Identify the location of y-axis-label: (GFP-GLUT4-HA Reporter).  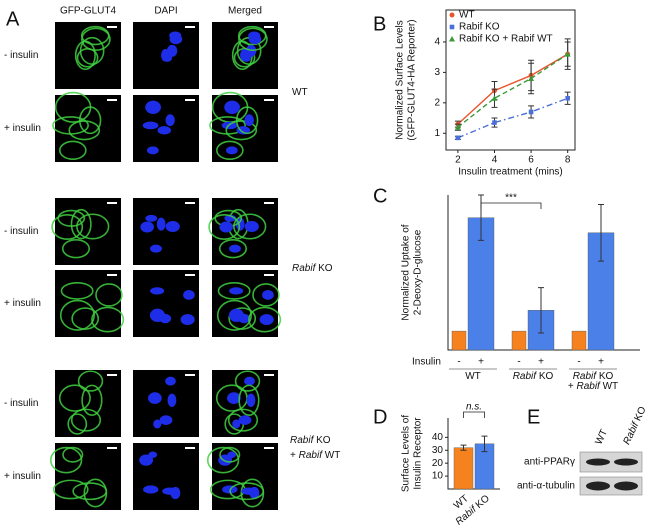
(412, 79).